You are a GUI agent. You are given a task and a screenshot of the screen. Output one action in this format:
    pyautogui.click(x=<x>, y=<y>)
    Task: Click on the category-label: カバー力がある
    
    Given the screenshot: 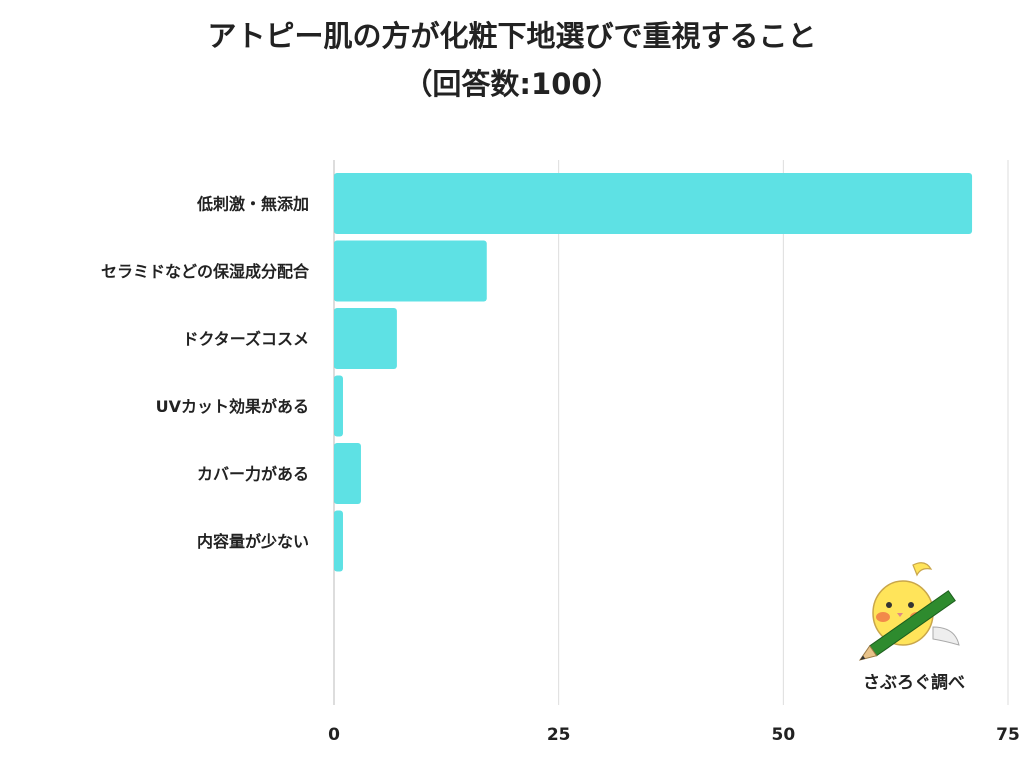 What is the action you would take?
    pyautogui.click(x=253, y=474)
    